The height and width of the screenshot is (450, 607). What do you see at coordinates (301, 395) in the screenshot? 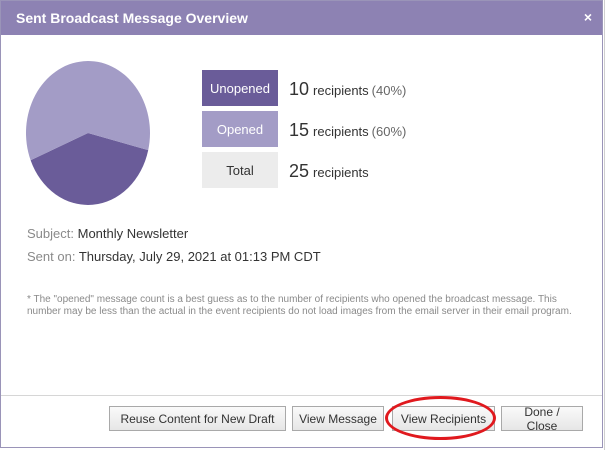
I see `footer-divider` at bounding box center [301, 395].